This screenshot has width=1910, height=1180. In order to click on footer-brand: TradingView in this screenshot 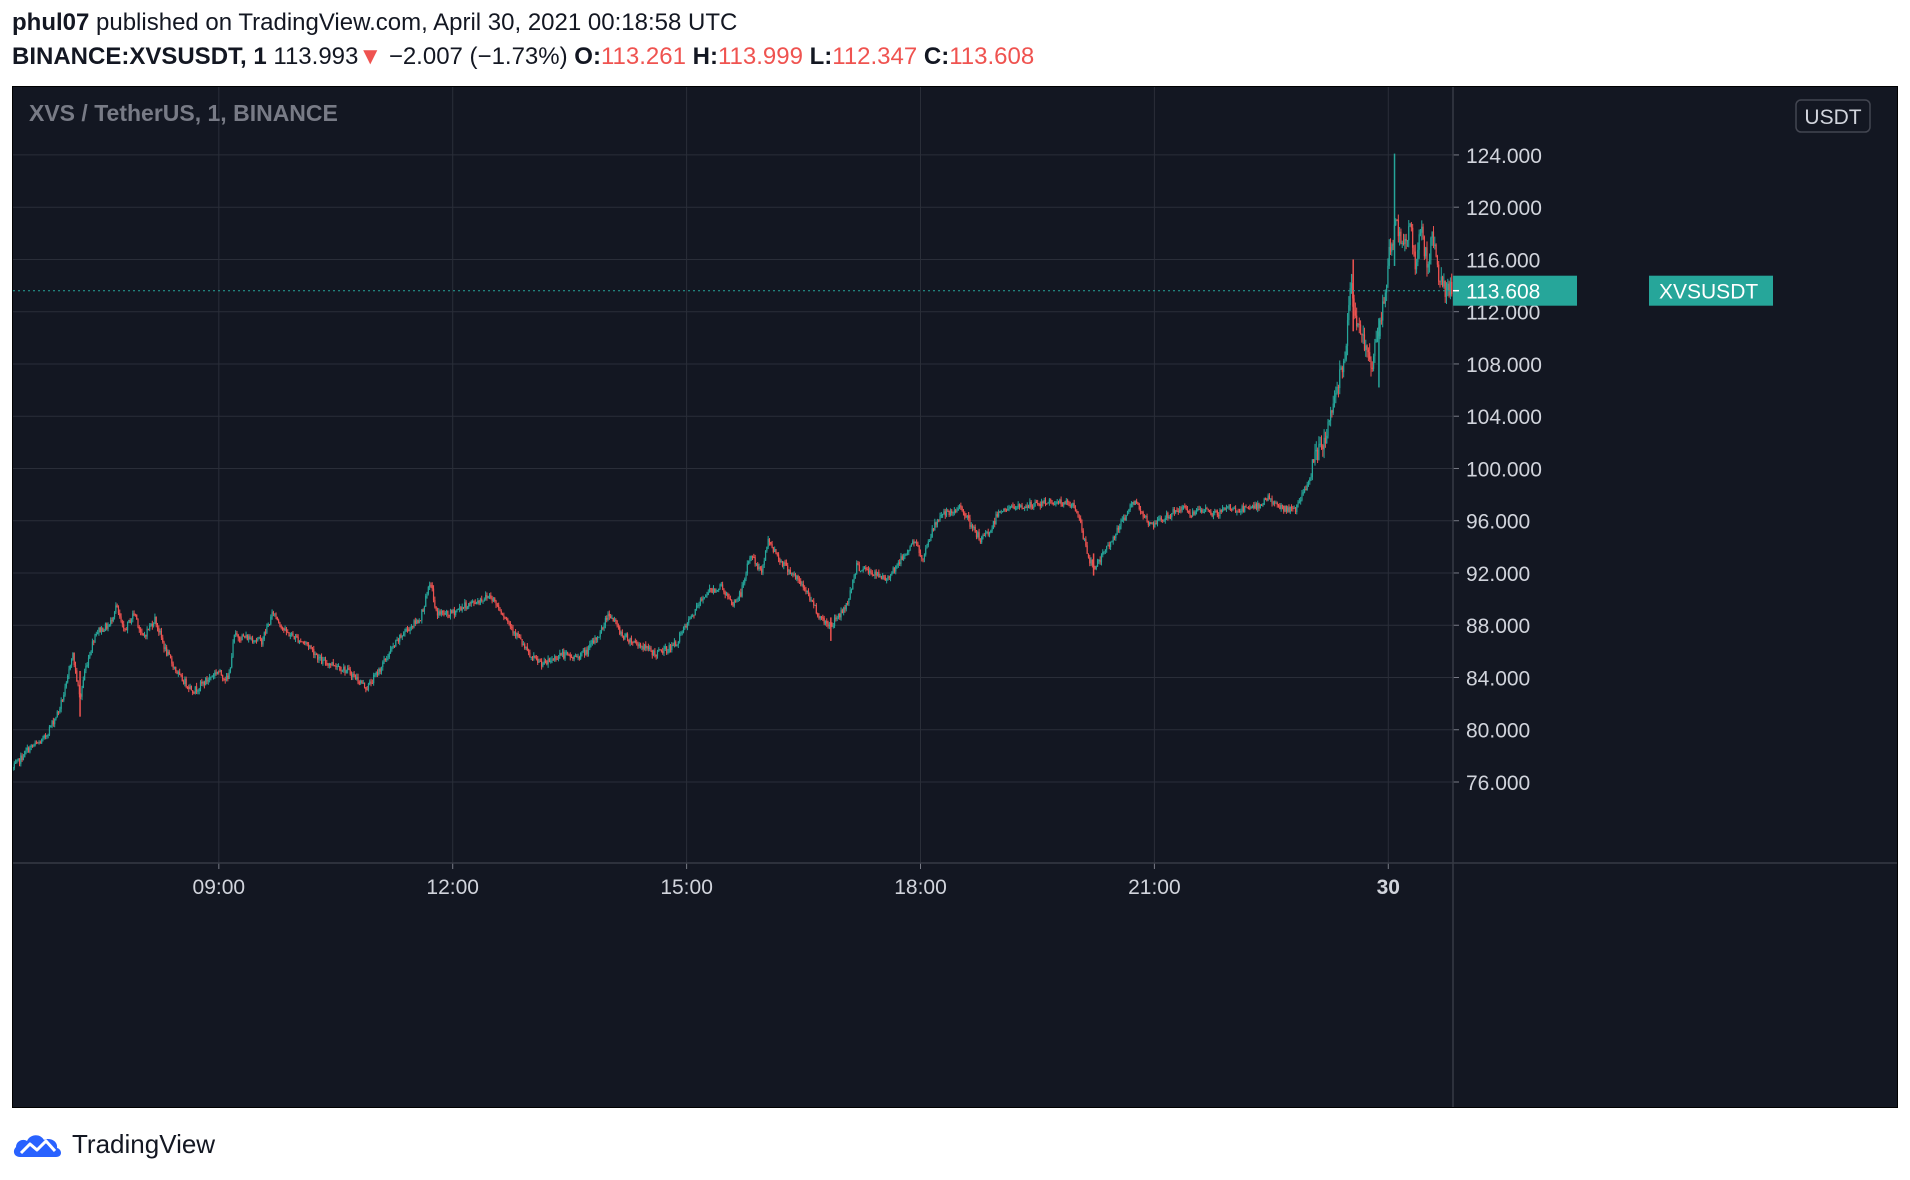, I will do `click(144, 1143)`.